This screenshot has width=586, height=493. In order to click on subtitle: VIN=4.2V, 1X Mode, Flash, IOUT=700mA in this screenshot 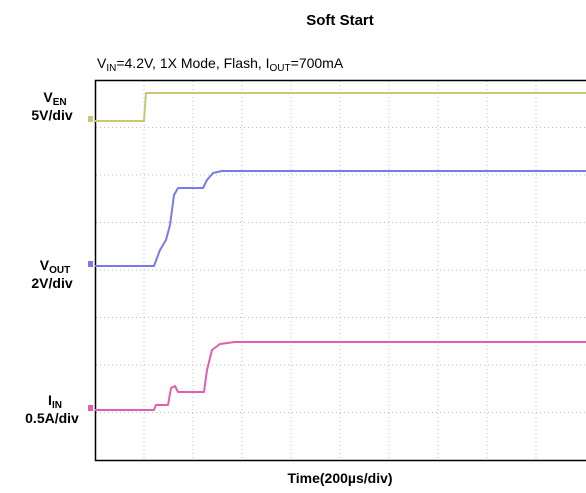, I will do `click(220, 64)`.